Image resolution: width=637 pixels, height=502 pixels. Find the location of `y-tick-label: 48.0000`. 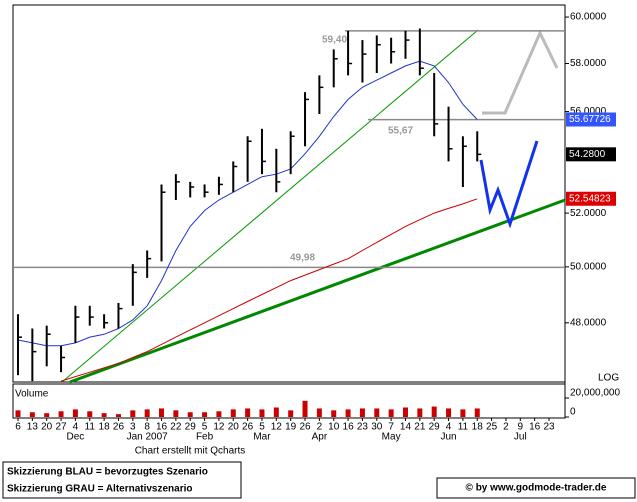

y-tick-label: 48.0000 is located at coordinates (588, 322).